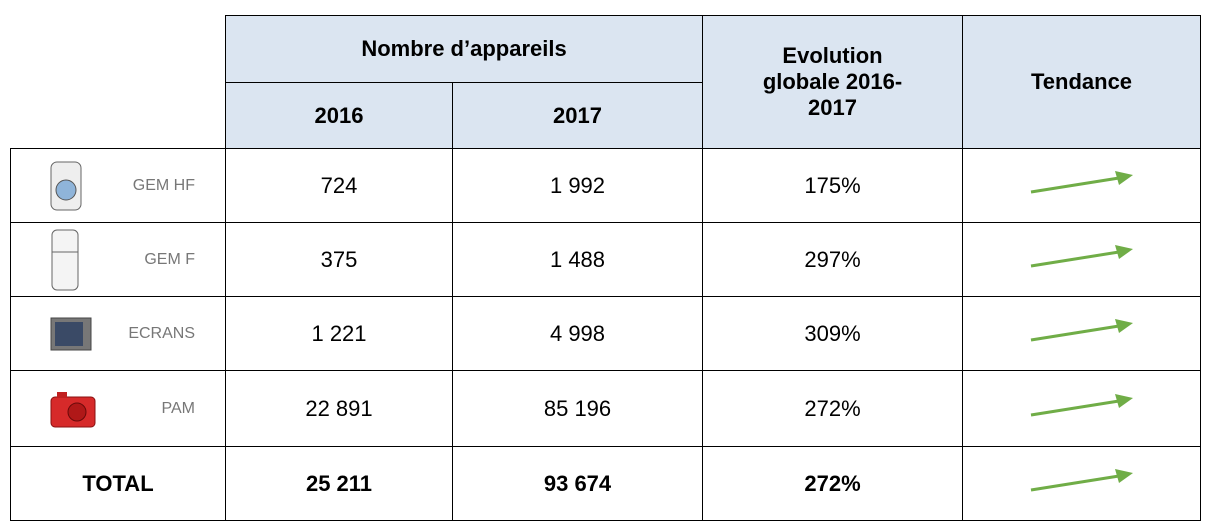 This screenshot has width=1208, height=524. Describe the element at coordinates (118, 185) in the screenshot. I see `row-label: GEM HF` at that location.